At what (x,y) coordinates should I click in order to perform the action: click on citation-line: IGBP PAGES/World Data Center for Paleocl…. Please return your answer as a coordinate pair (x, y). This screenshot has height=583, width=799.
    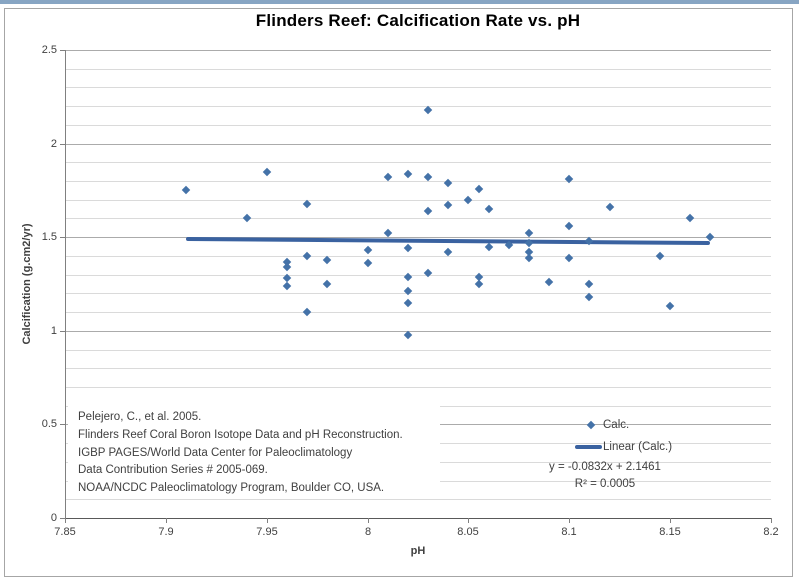
    Looking at the image, I should click on (215, 452).